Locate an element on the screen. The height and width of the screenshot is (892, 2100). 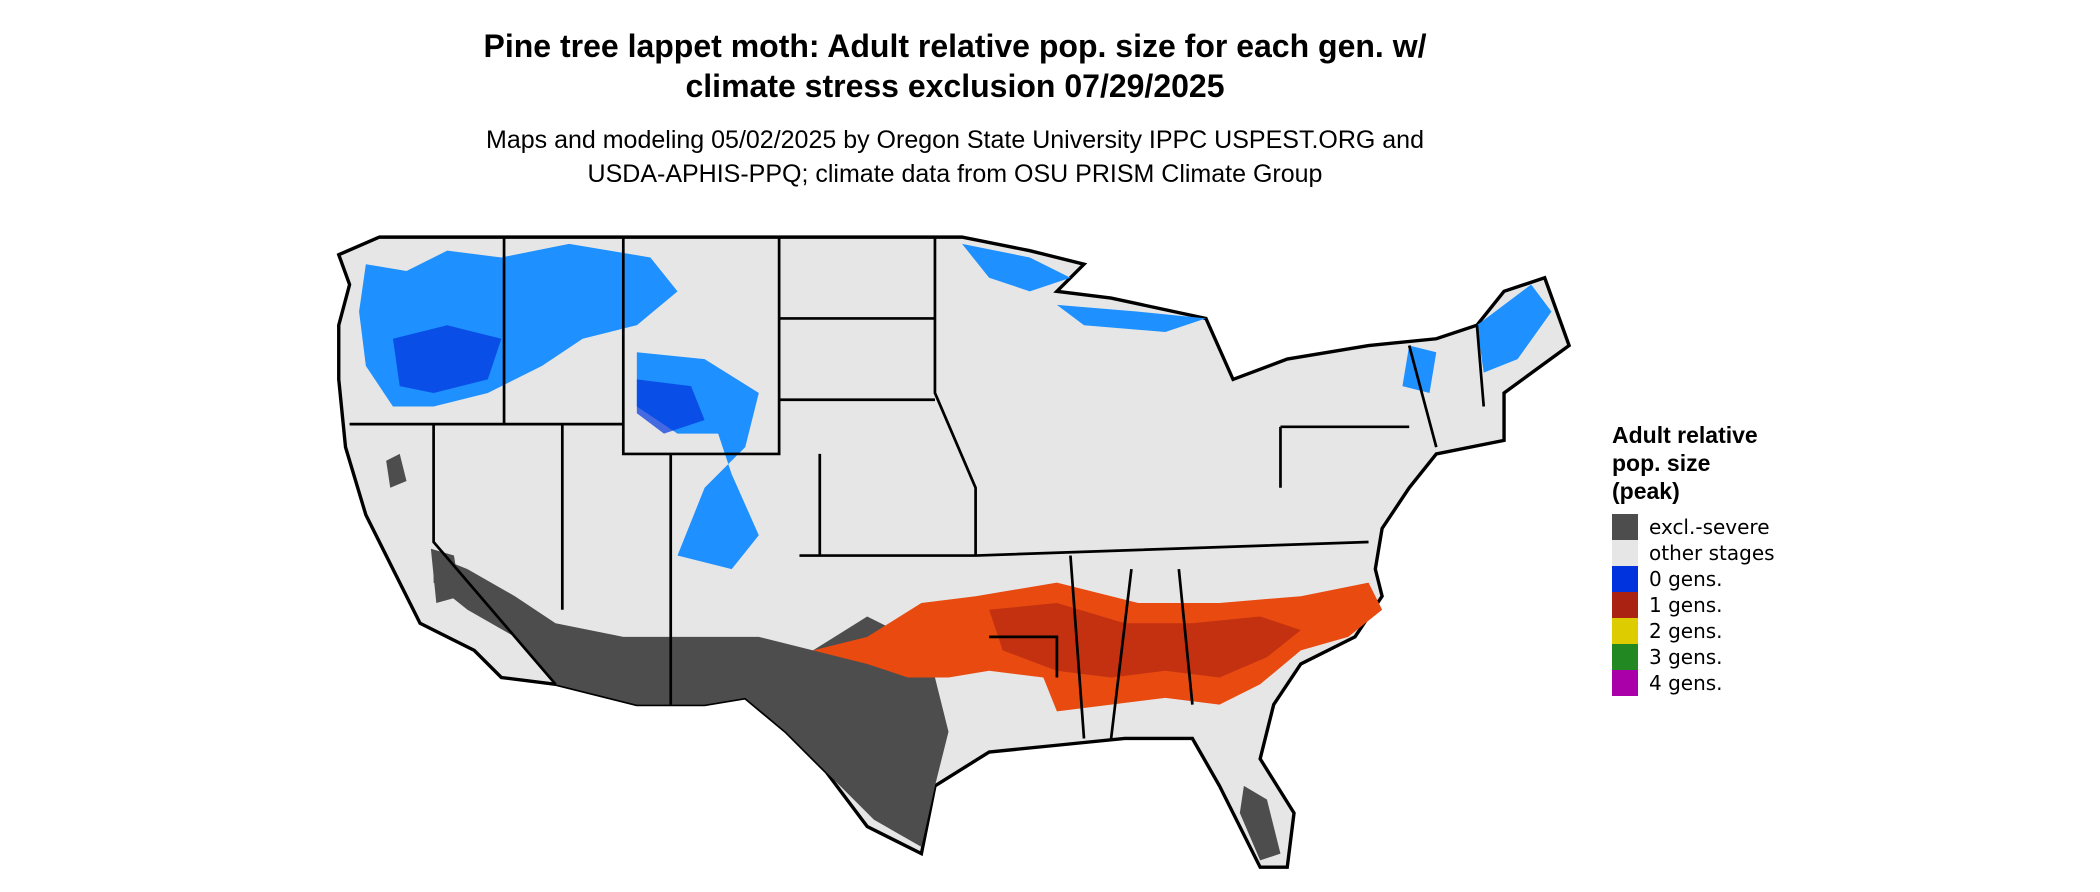
legend-label: 0 gens. is located at coordinates (1686, 579).